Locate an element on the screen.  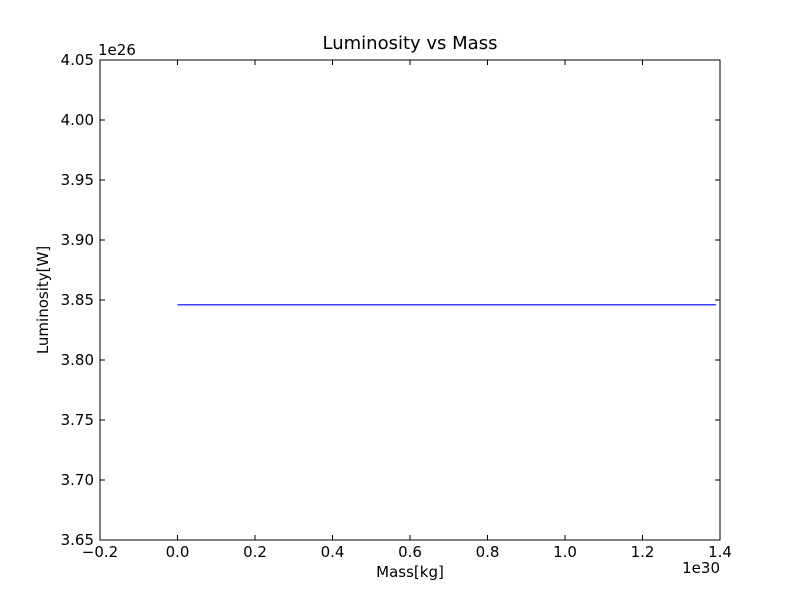
x-tick-label: 1.2 is located at coordinates (643, 552).